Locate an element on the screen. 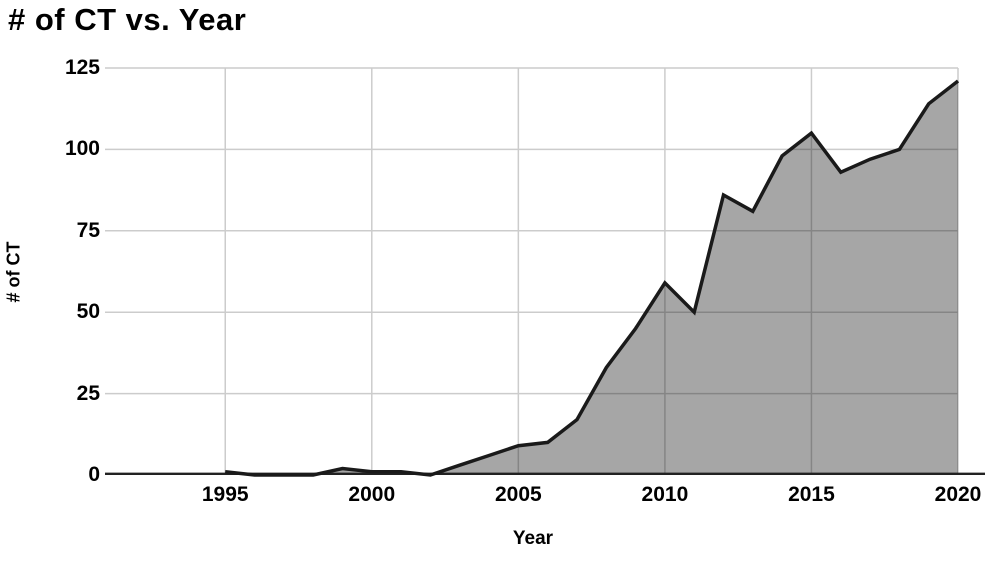 The image size is (989, 564). y-tick-label: 100 is located at coordinates (82, 149).